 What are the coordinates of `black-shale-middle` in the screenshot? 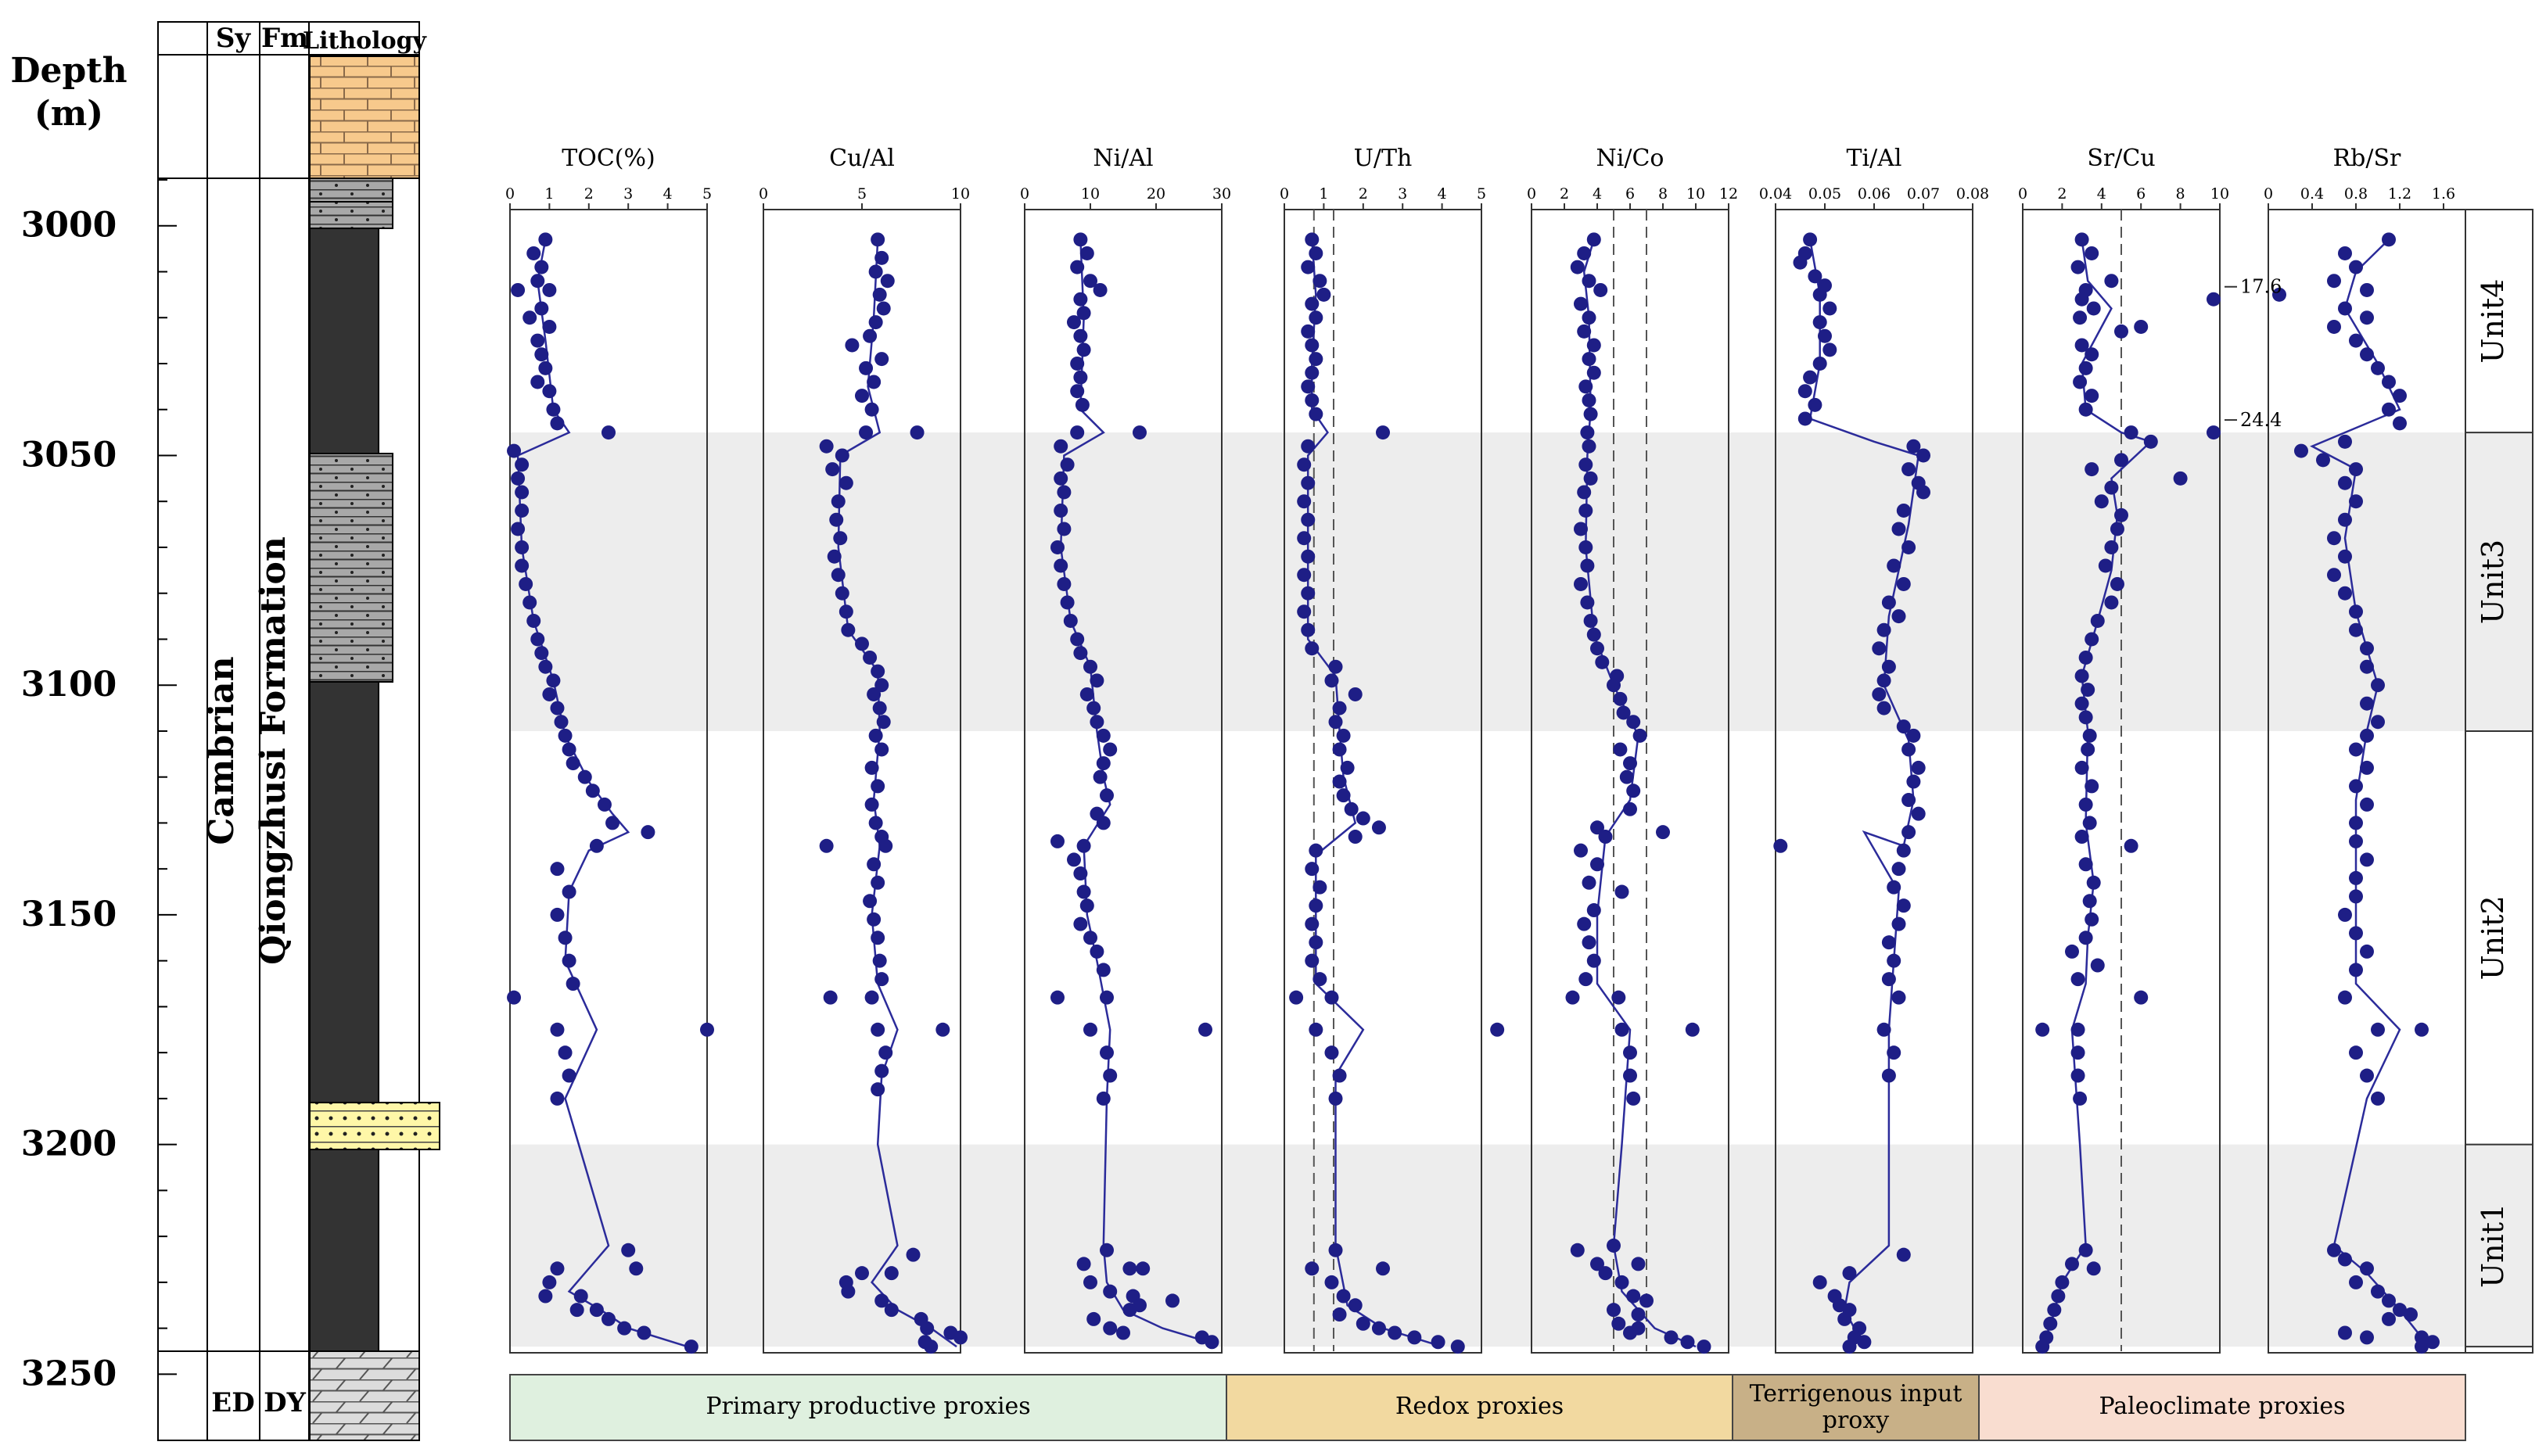 It's located at (344, 892).